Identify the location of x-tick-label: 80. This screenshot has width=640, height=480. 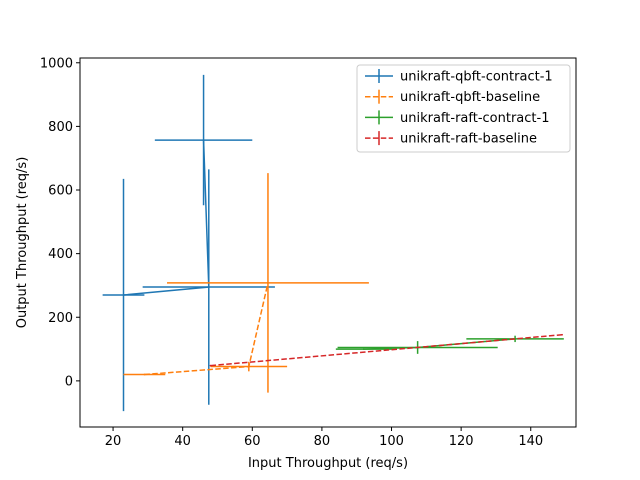
(322, 441).